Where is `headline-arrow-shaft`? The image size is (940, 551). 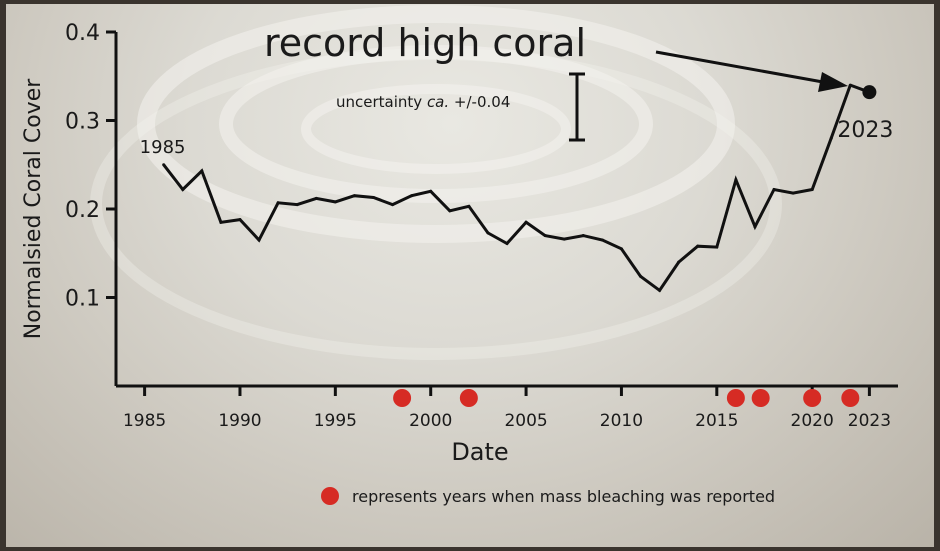
headline-arrow-shaft is located at coordinates (745, 68).